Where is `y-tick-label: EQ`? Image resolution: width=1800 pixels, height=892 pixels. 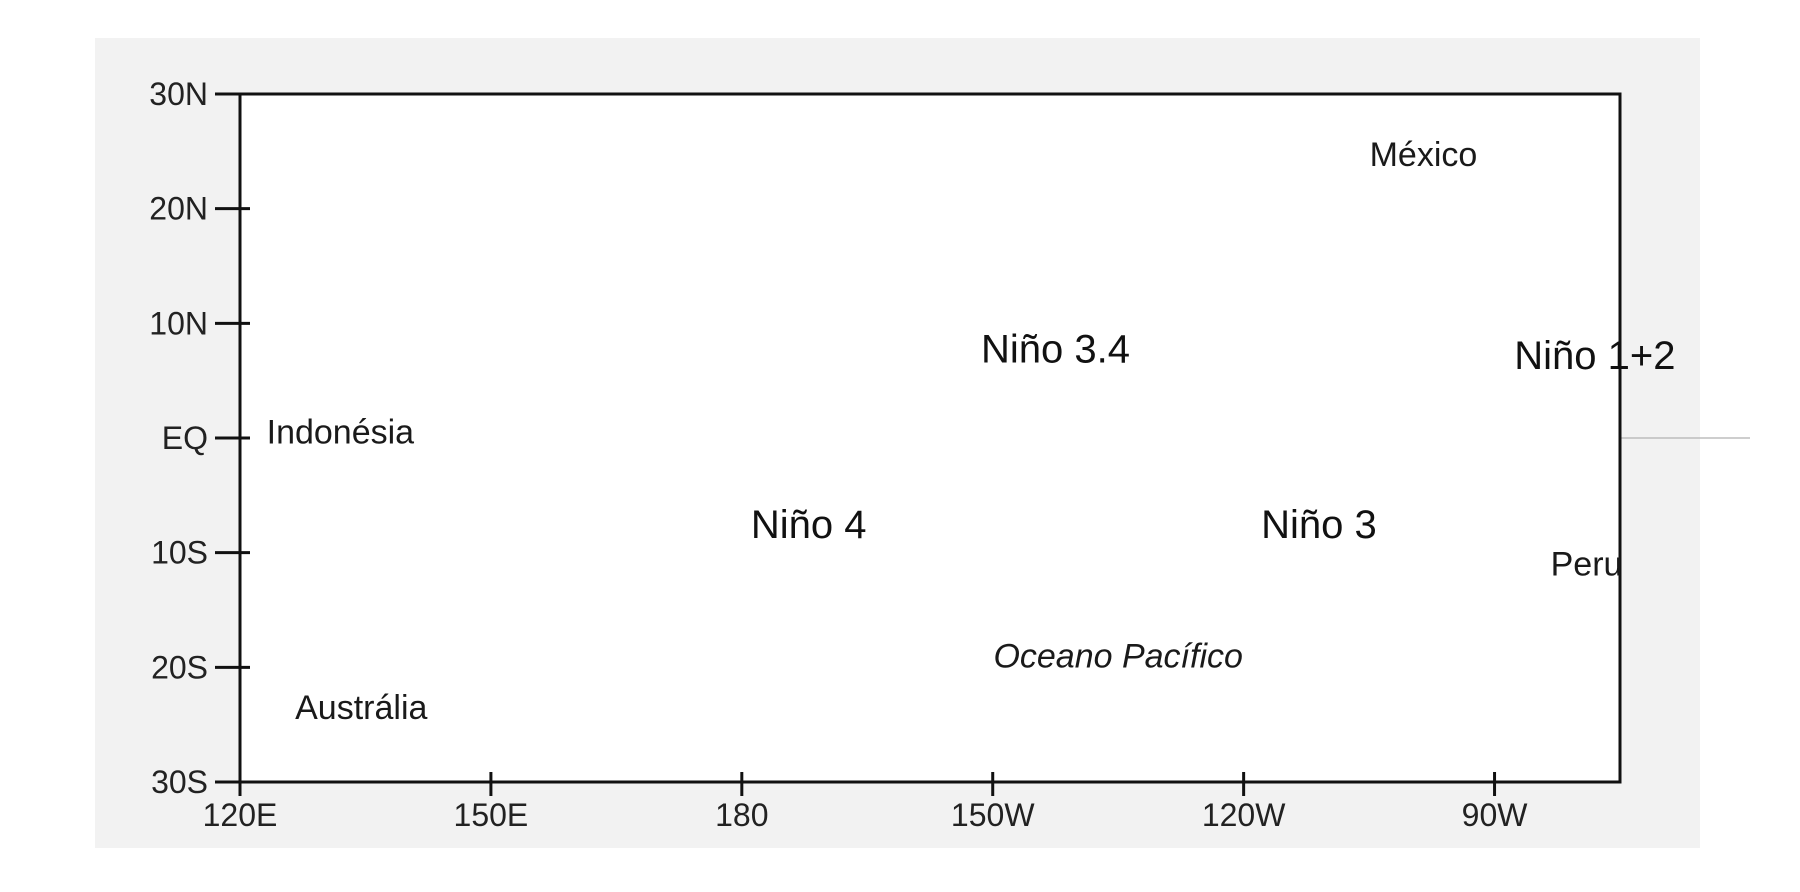 y-tick-label: EQ is located at coordinates (185, 438).